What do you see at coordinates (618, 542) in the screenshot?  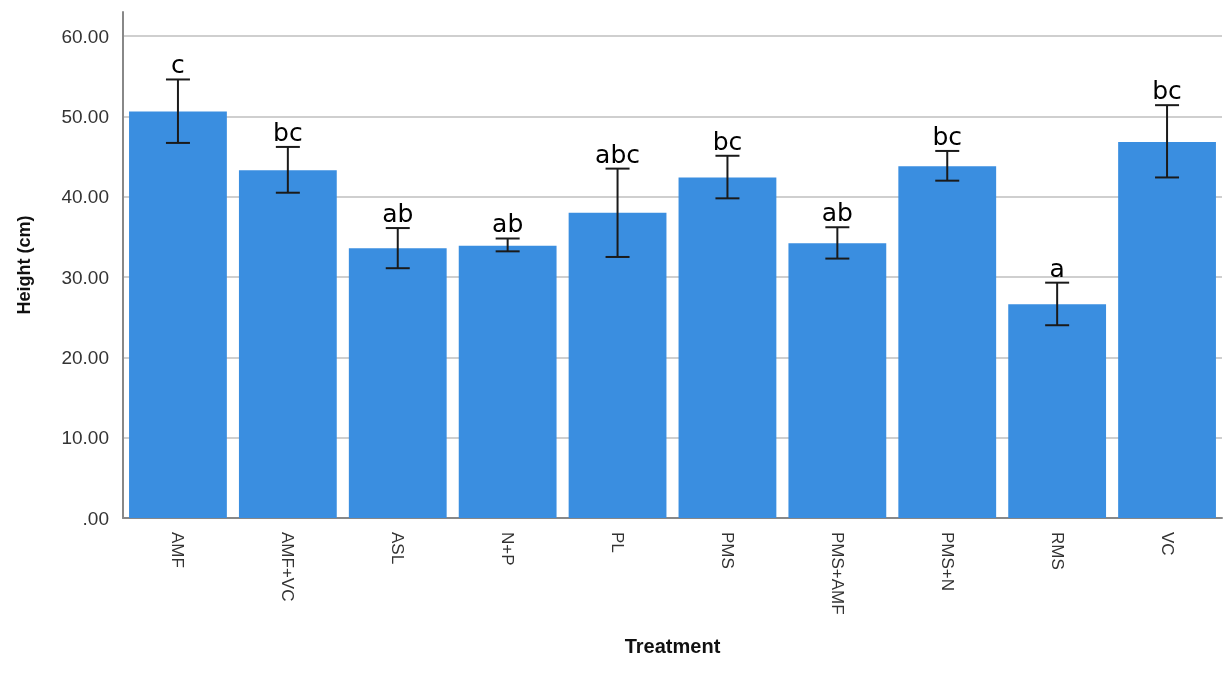 I see `x-tick-label: PL` at bounding box center [618, 542].